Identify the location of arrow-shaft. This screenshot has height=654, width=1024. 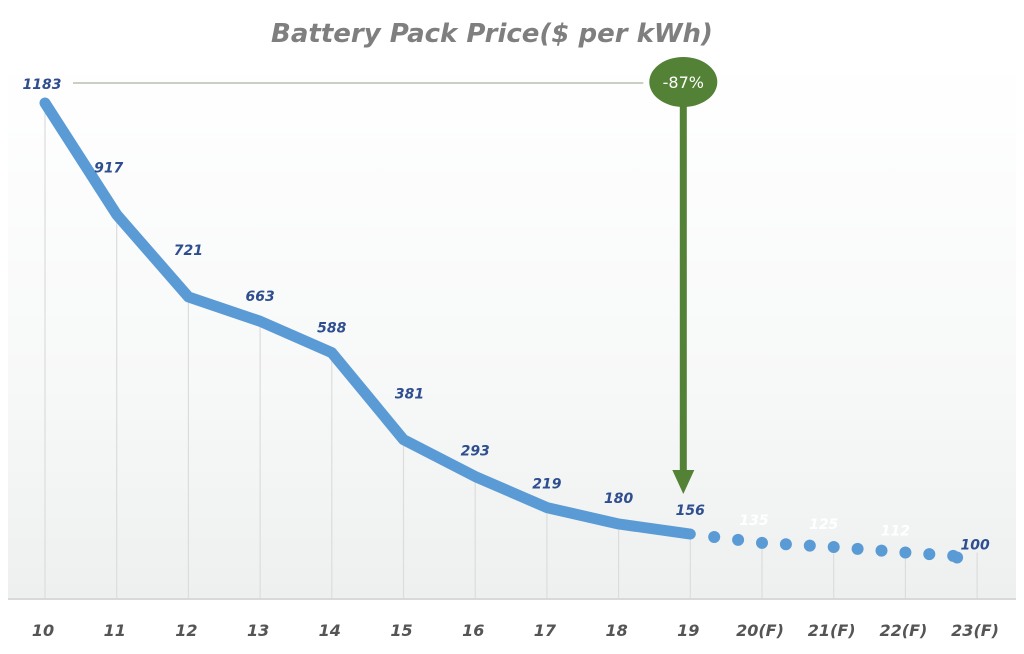
(683, 286).